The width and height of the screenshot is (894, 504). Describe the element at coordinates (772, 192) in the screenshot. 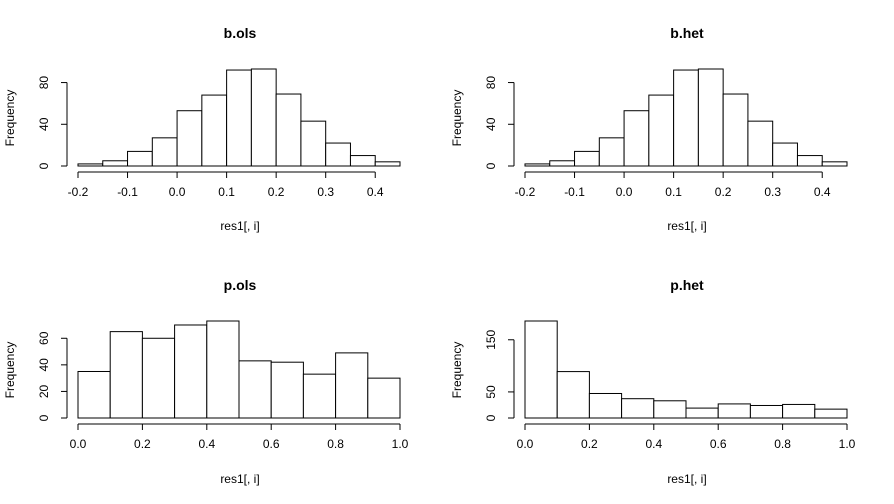

I see `x-tick-label: 0.3` at that location.